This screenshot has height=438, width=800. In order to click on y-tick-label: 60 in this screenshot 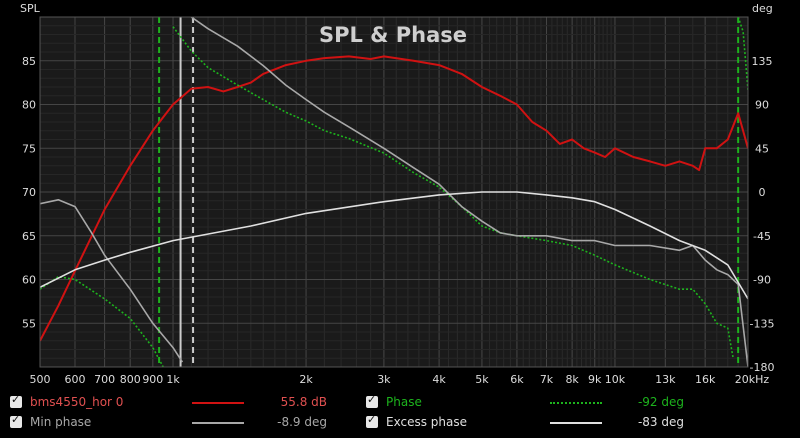, I will do `click(29, 280)`.